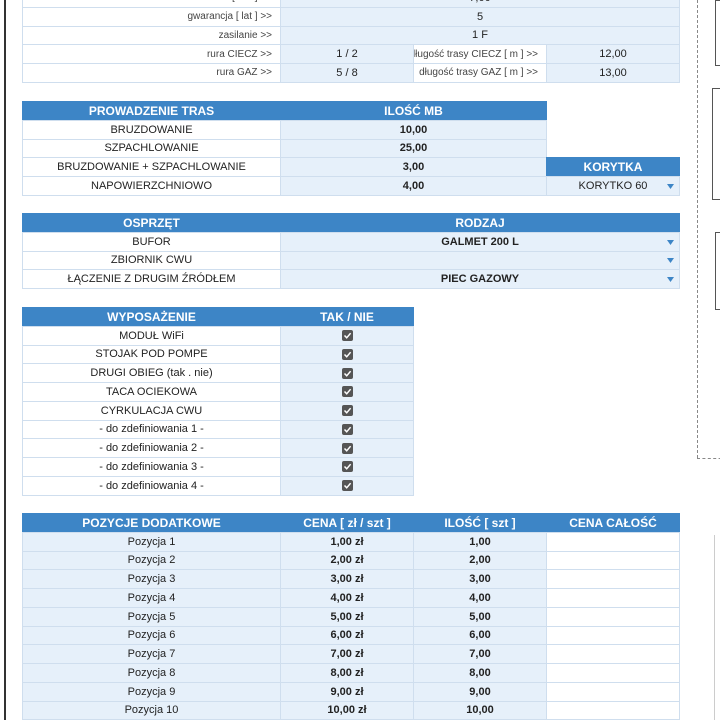 The height and width of the screenshot is (720, 720). Describe the element at coordinates (151, 279) in the screenshot. I see `cell-text: ŁĄCZENIE Z DRUGIM ŹRÓDŁEM` at that location.